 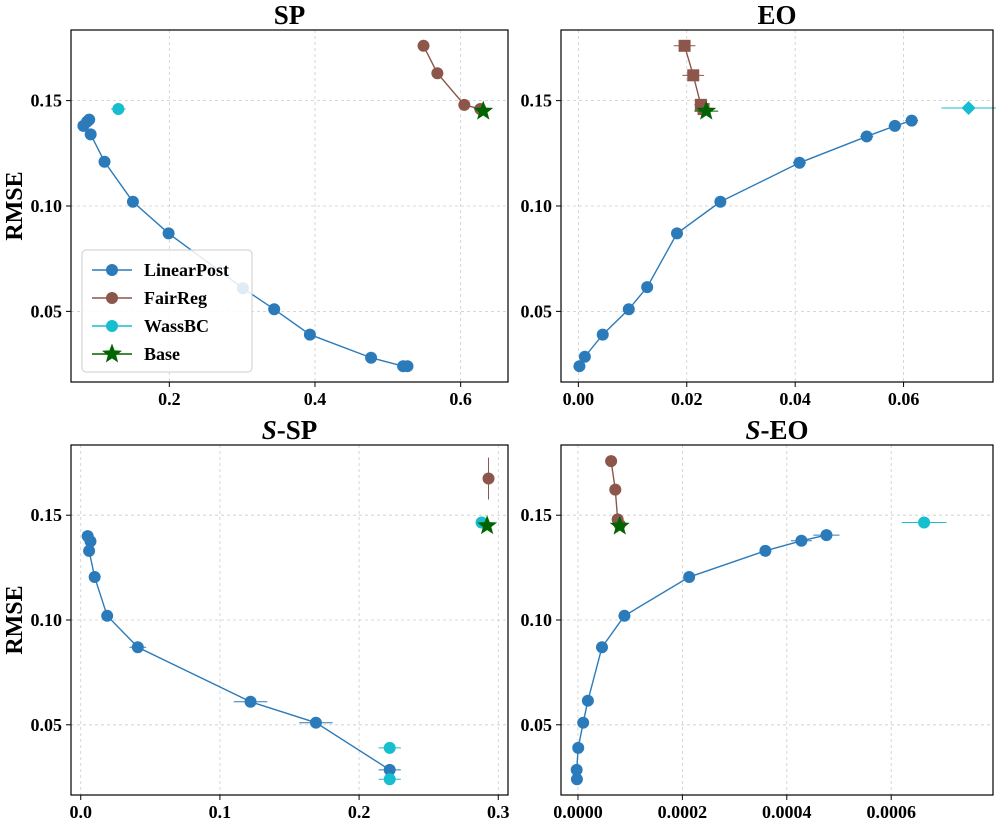 I want to click on y-axis-label: RMSE, so click(x=15, y=619).